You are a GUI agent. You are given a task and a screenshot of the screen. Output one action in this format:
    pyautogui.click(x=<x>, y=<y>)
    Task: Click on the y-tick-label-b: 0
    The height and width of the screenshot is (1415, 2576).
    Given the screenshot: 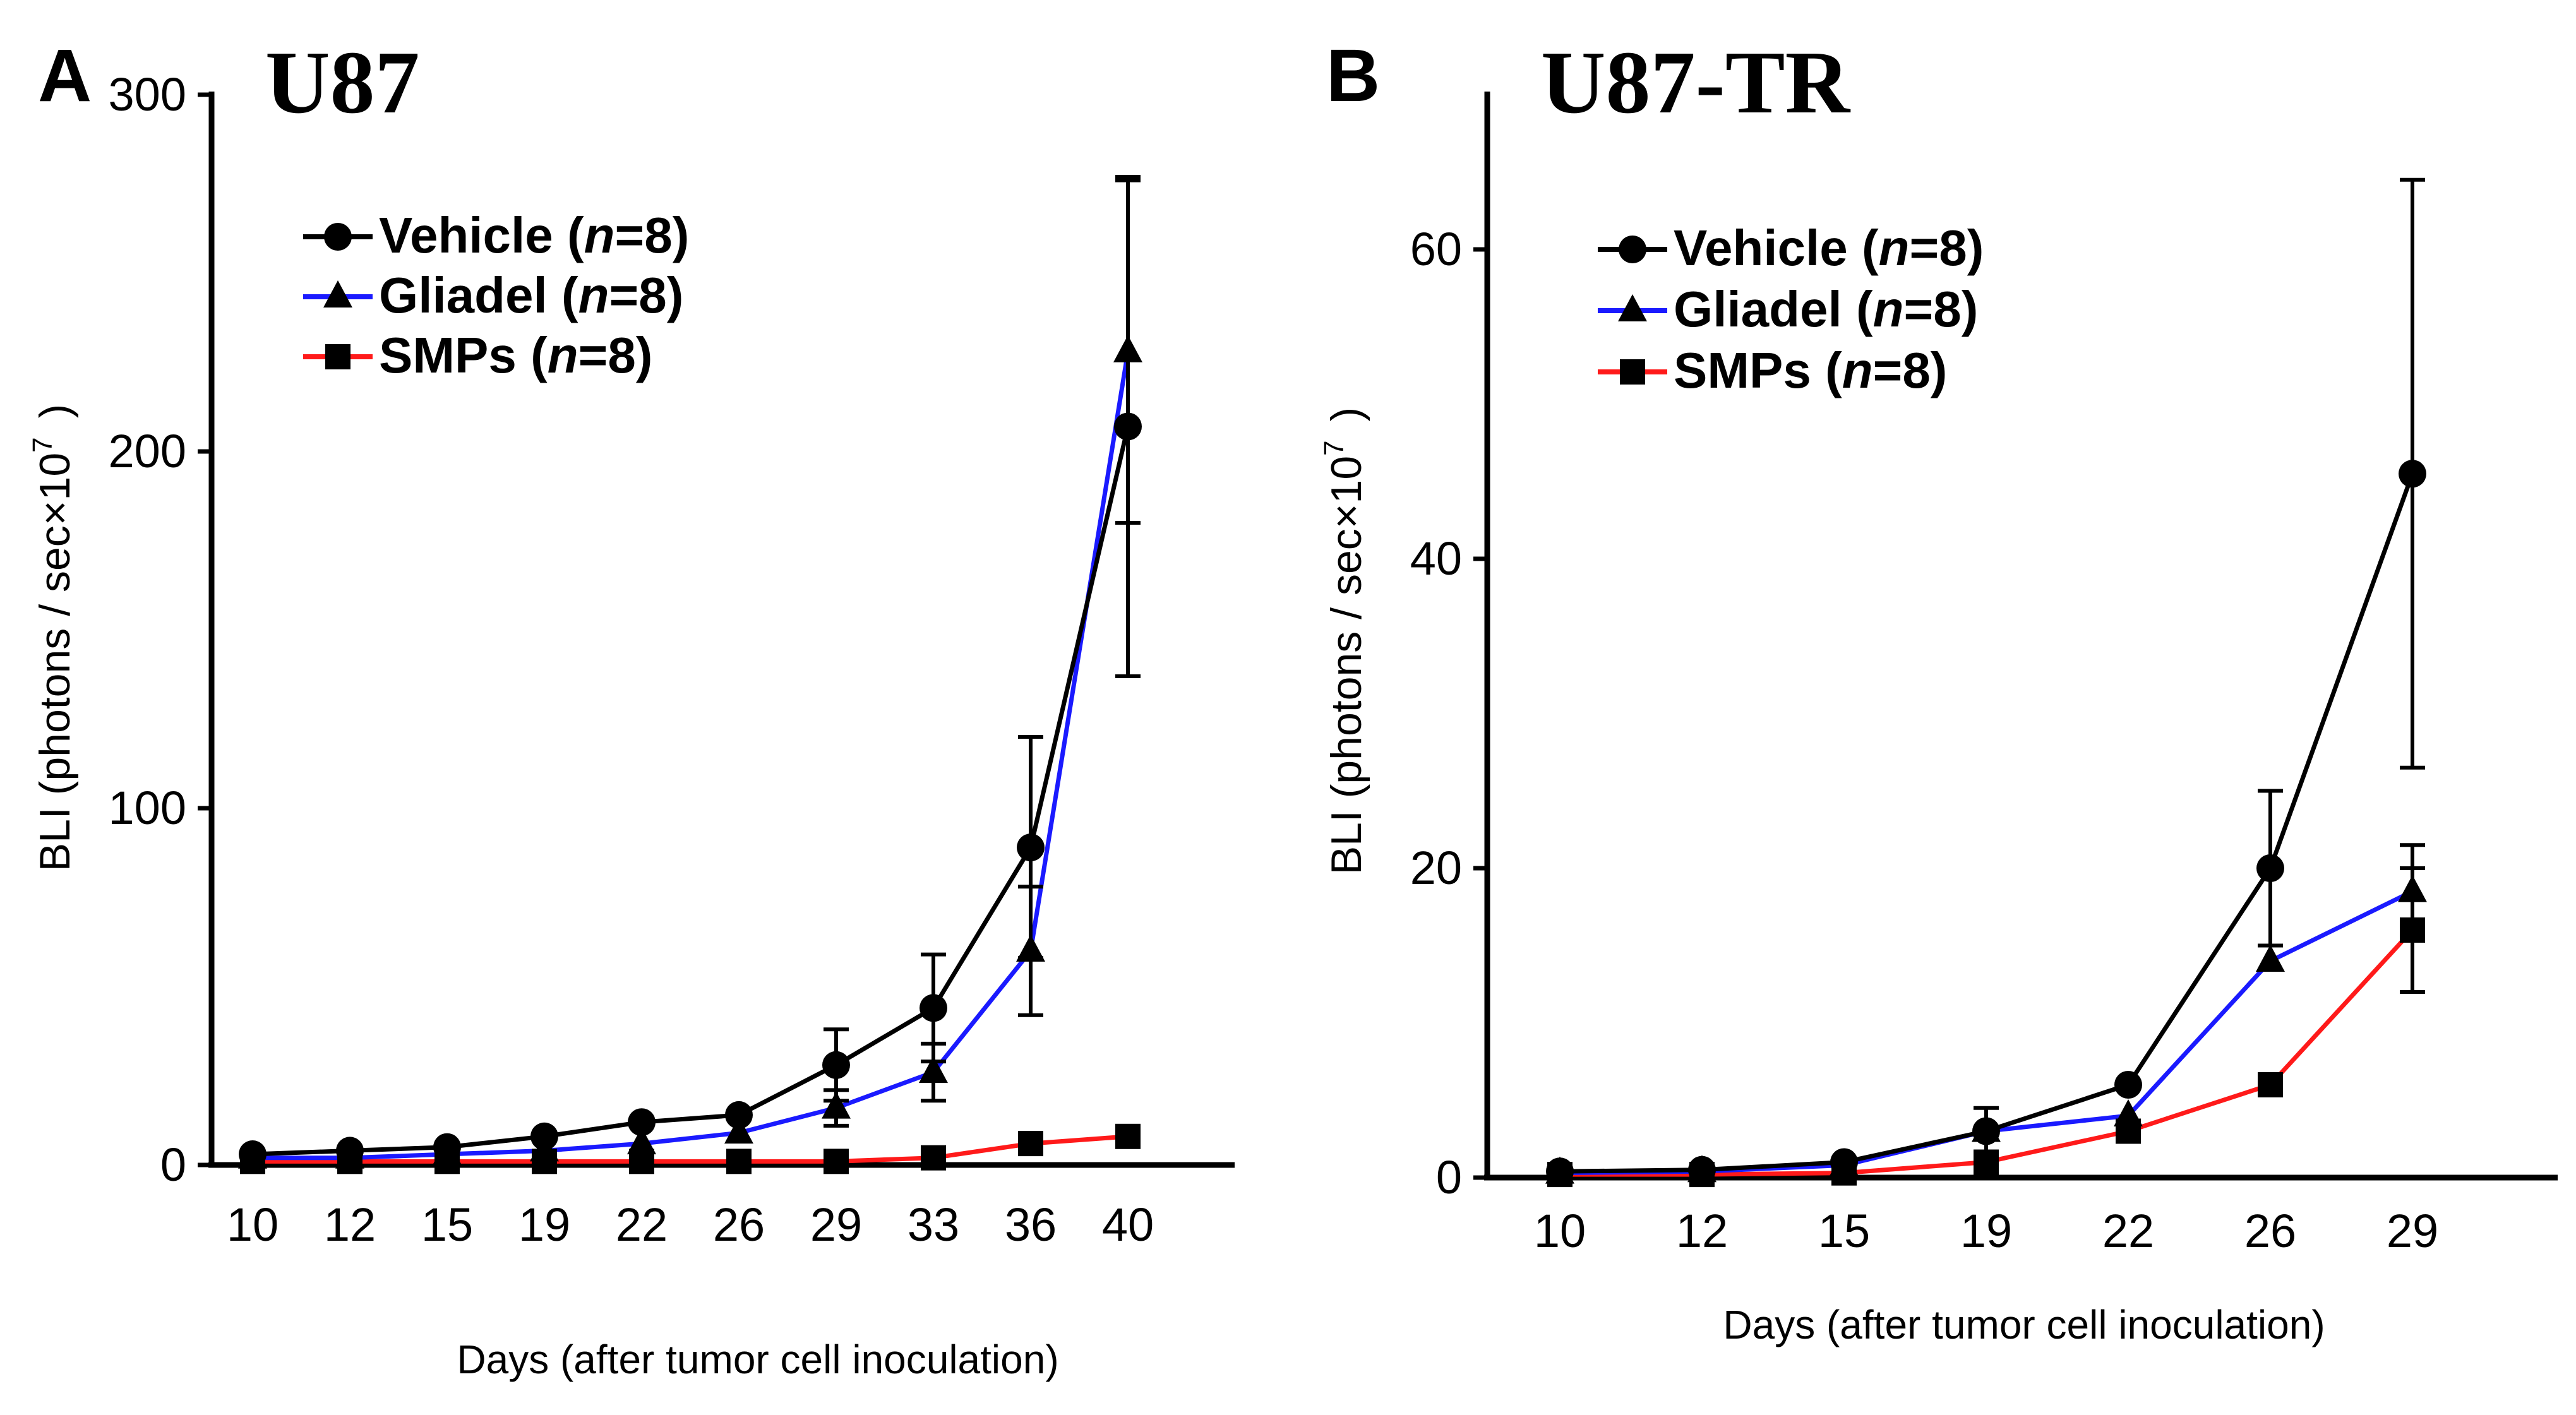 What is the action you would take?
    pyautogui.click(x=1449, y=1177)
    